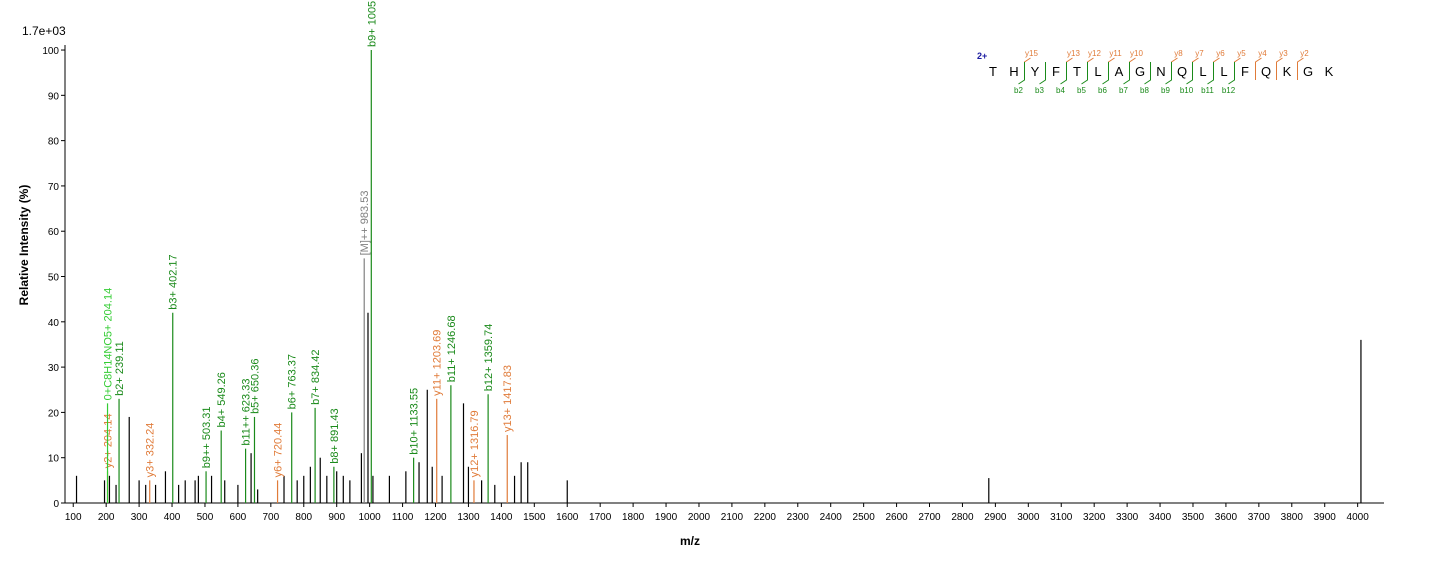 The width and height of the screenshot is (1436, 562). What do you see at coordinates (56, 504) in the screenshot?
I see `y-tick-label: 0` at bounding box center [56, 504].